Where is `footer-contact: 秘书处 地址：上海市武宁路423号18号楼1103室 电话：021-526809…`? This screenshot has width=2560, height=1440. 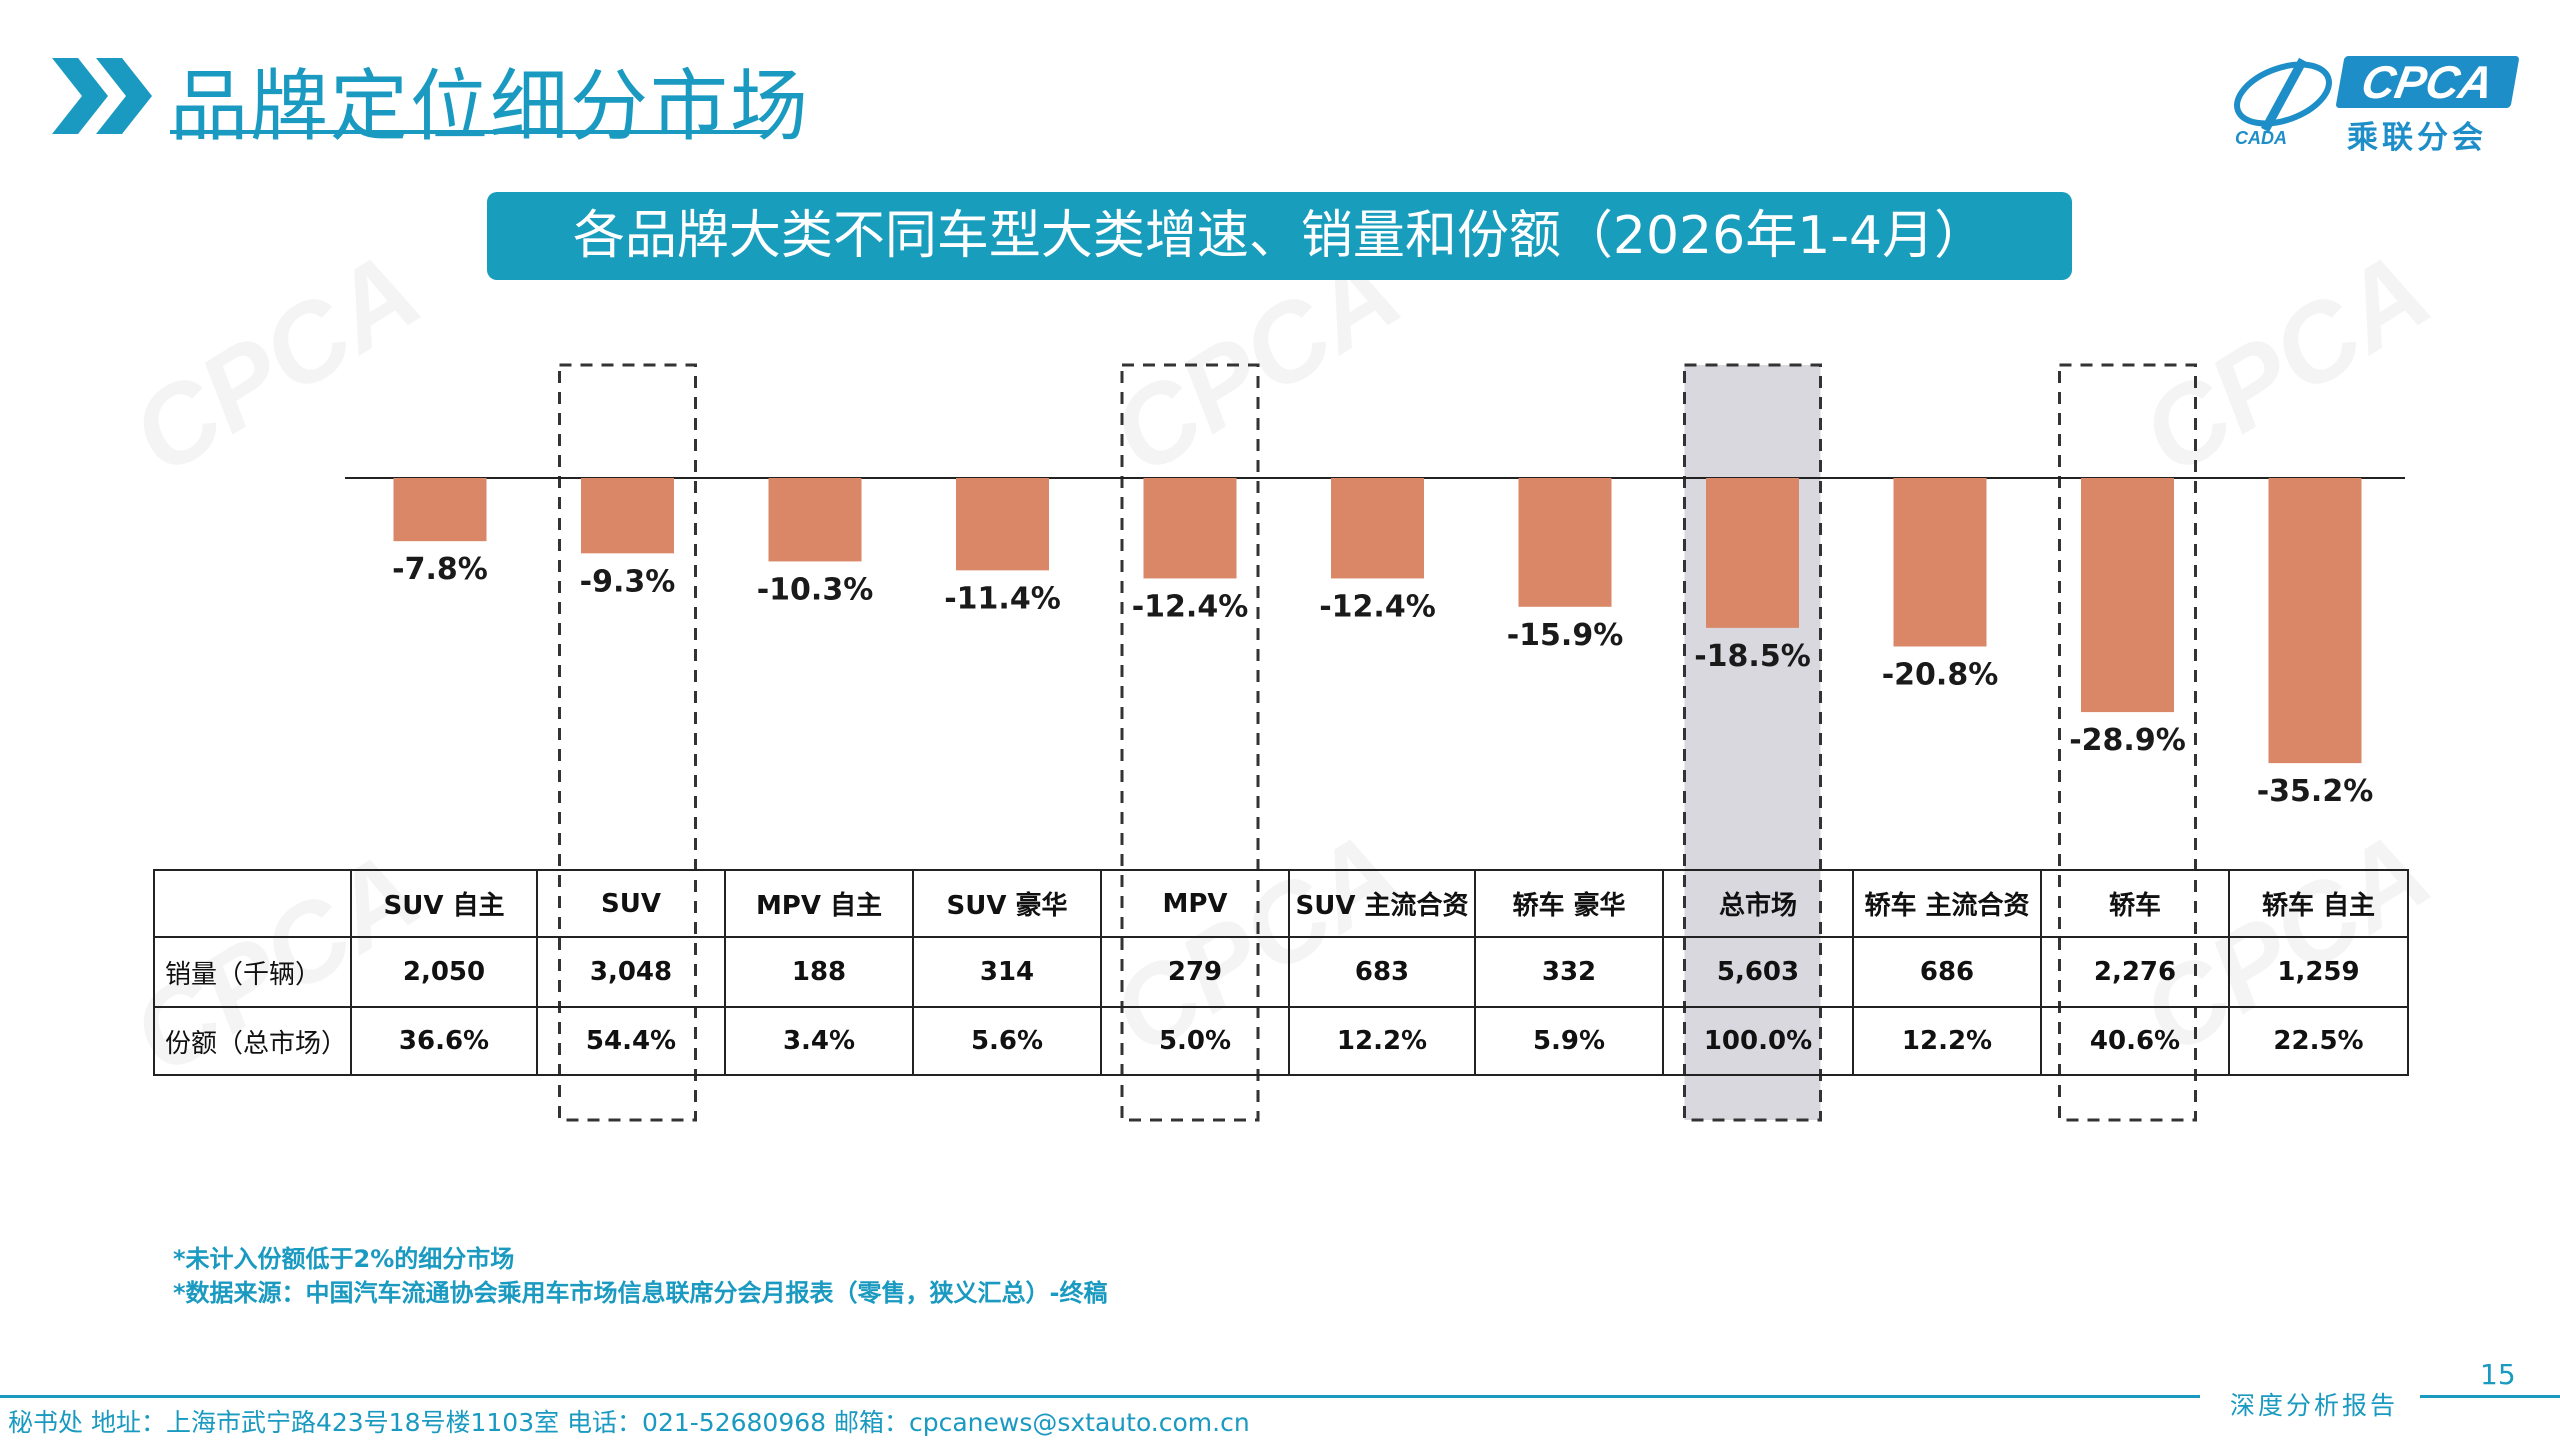
footer-contact: 秘书处 地址：上海市武宁路423号18号楼1103室 电话：021-526809… is located at coordinates (629, 1422).